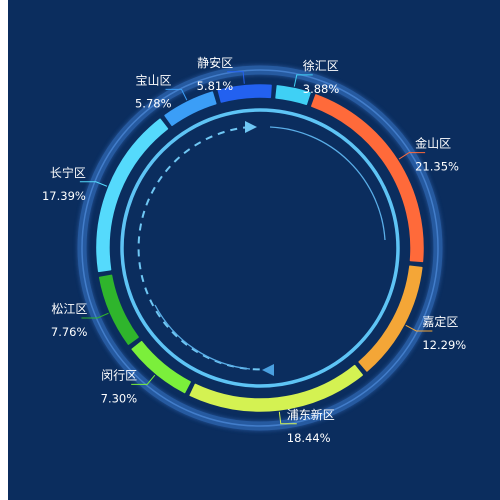  Describe the element at coordinates (433, 143) in the screenshot. I see `slice-label-1: 金山区` at that location.